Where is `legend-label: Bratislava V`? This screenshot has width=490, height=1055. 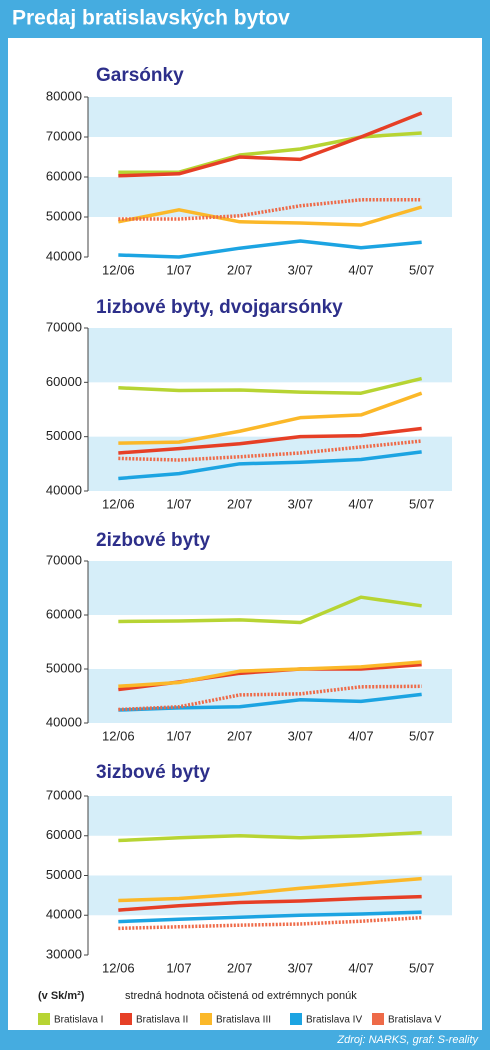
legend-label: Bratislava V is located at coordinates (415, 1020).